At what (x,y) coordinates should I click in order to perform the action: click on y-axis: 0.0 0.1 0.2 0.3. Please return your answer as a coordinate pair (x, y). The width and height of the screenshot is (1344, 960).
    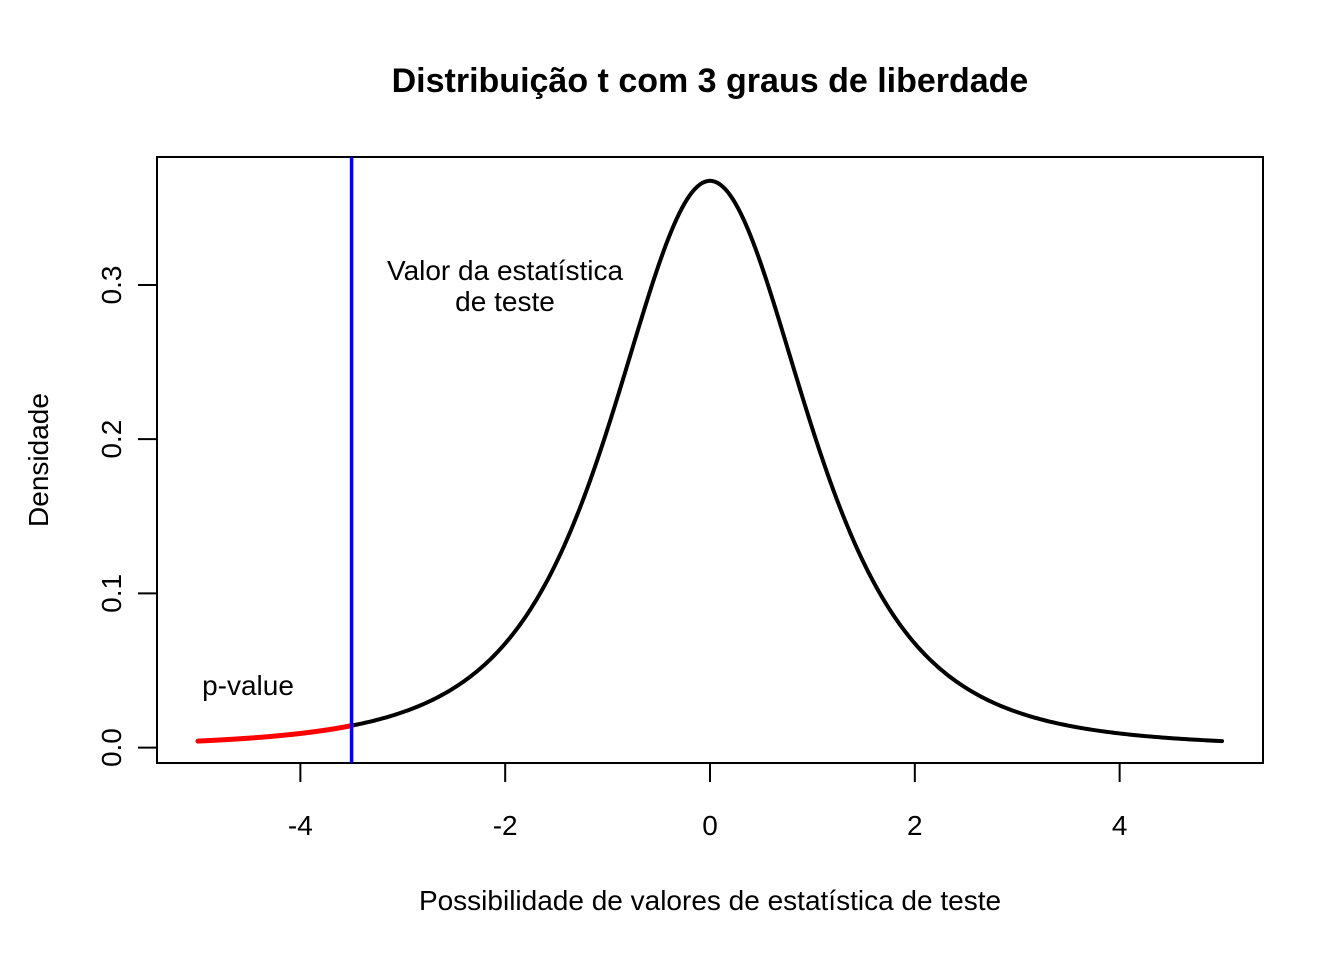
    Looking at the image, I should click on (127, 516).